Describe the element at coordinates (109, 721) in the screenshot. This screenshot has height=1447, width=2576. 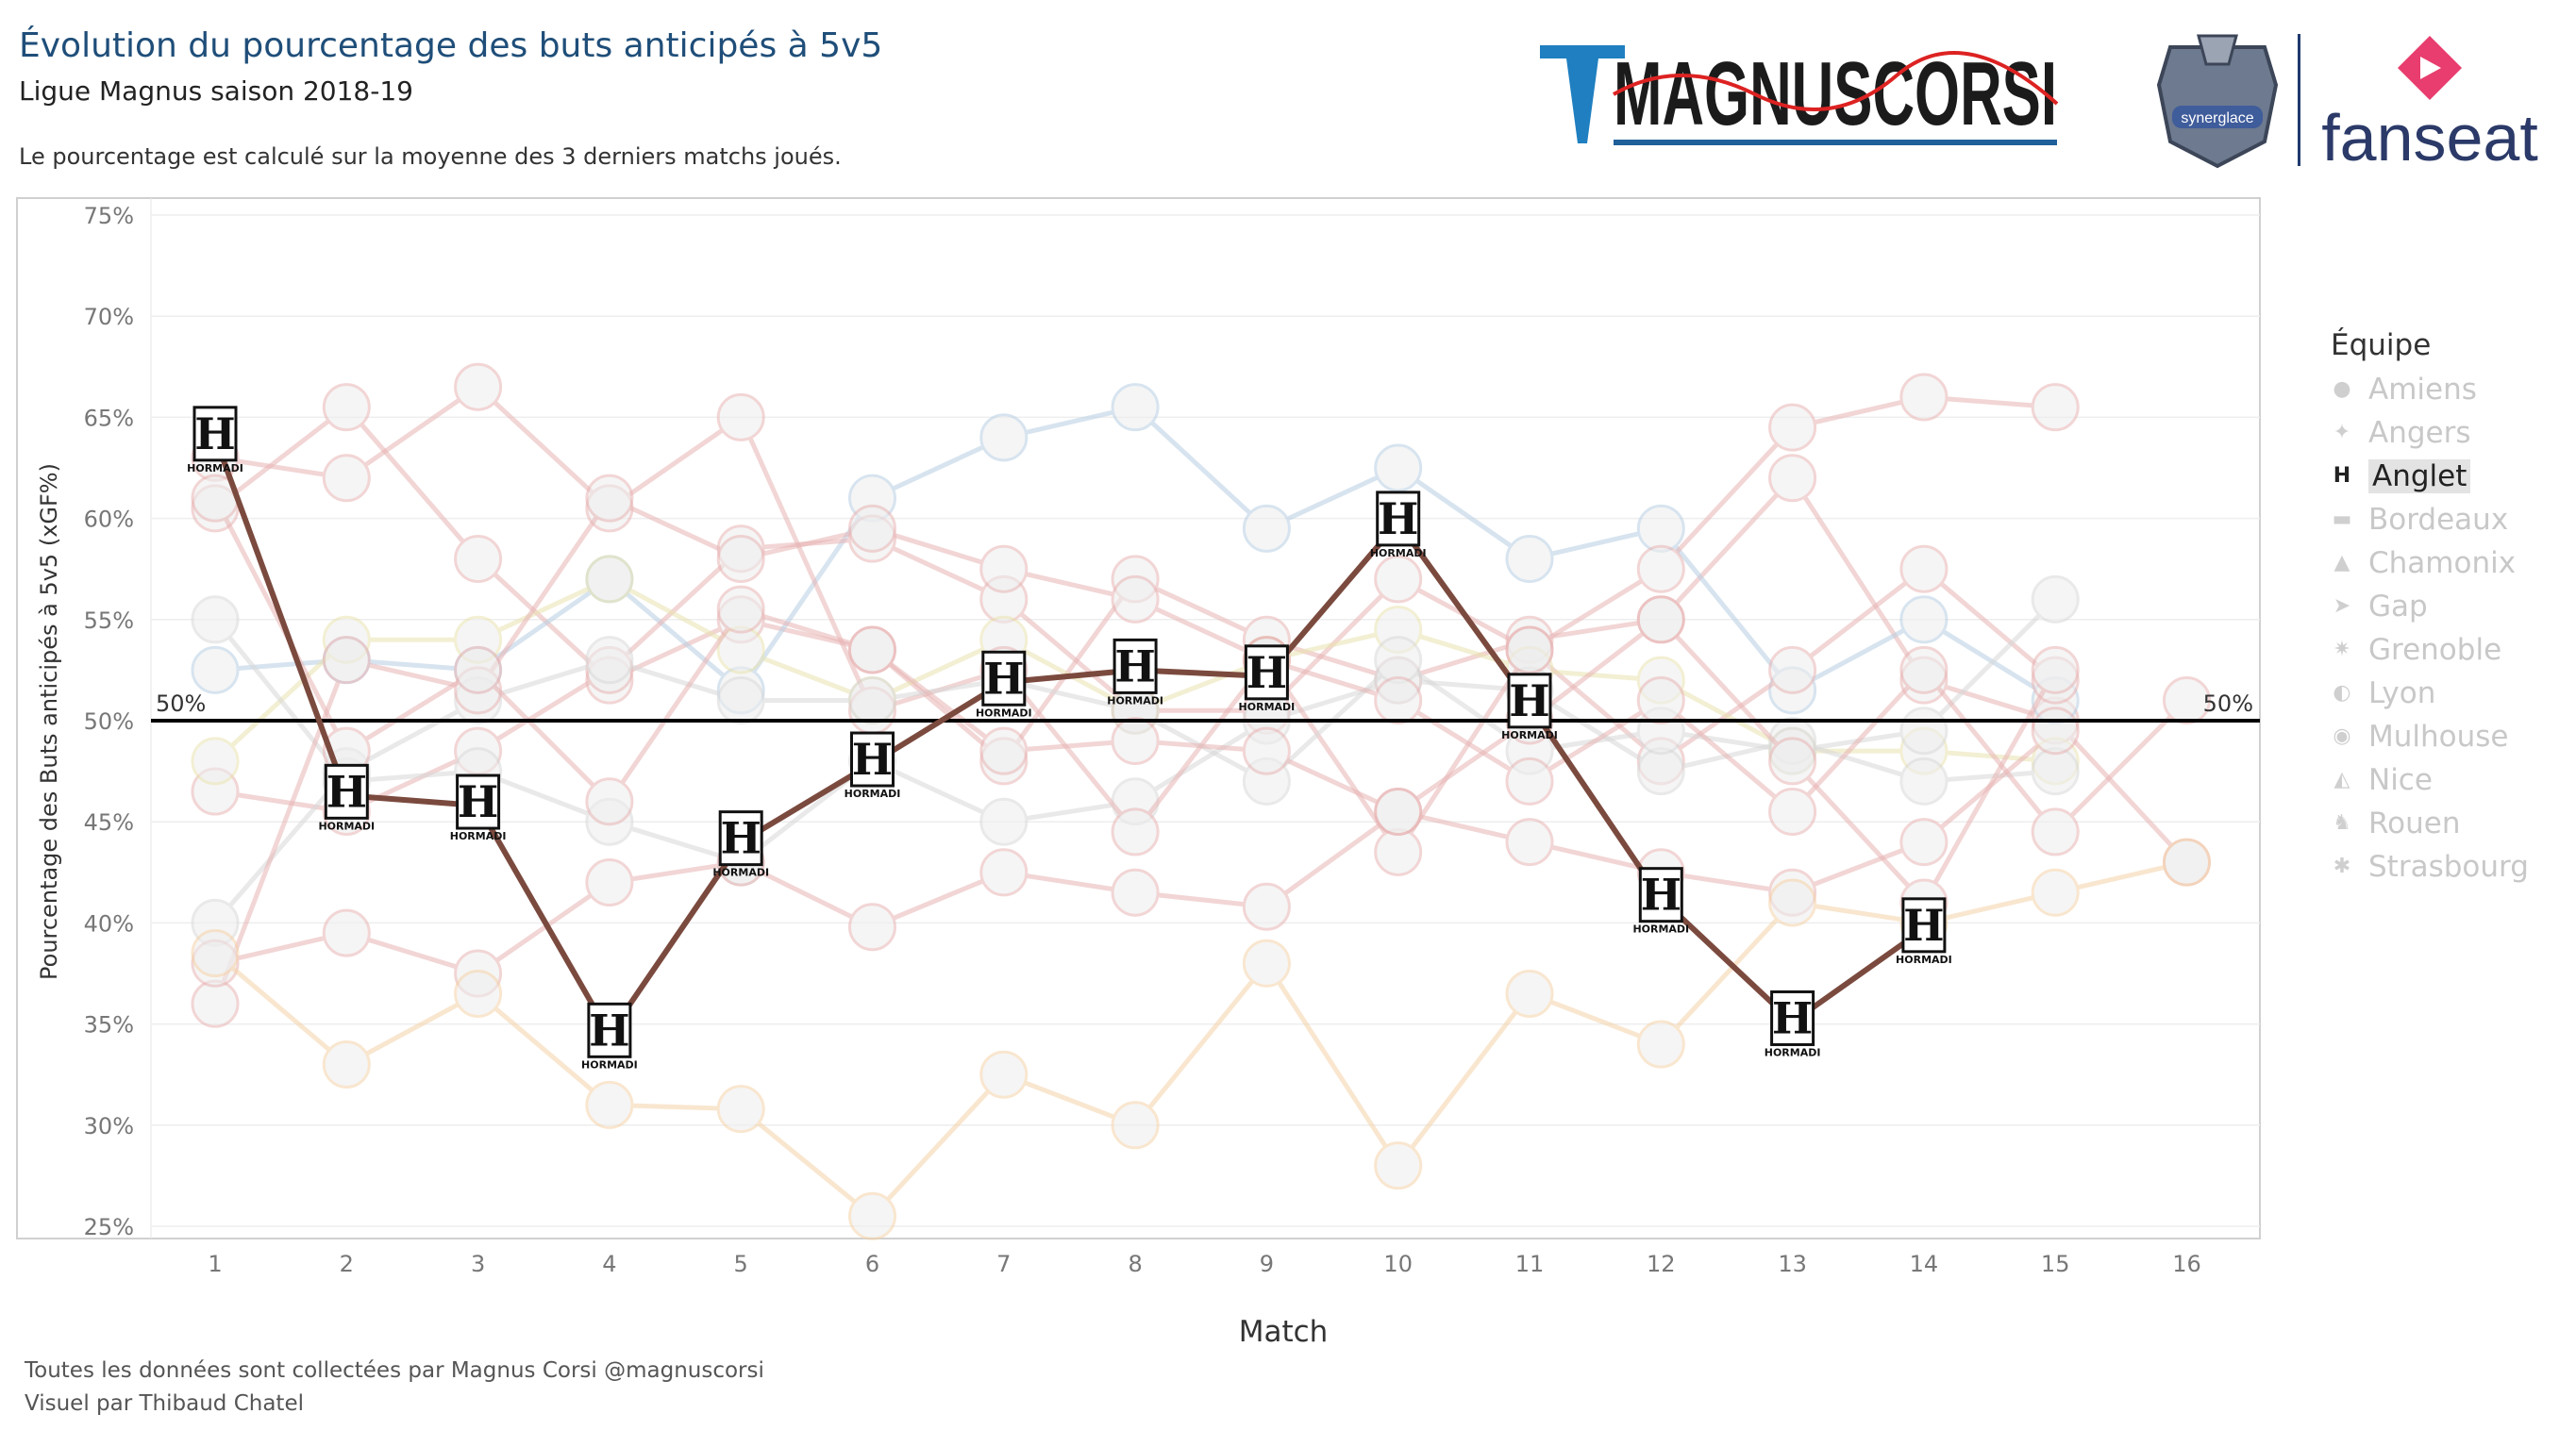
I see `y-tick-label: 50%` at that location.